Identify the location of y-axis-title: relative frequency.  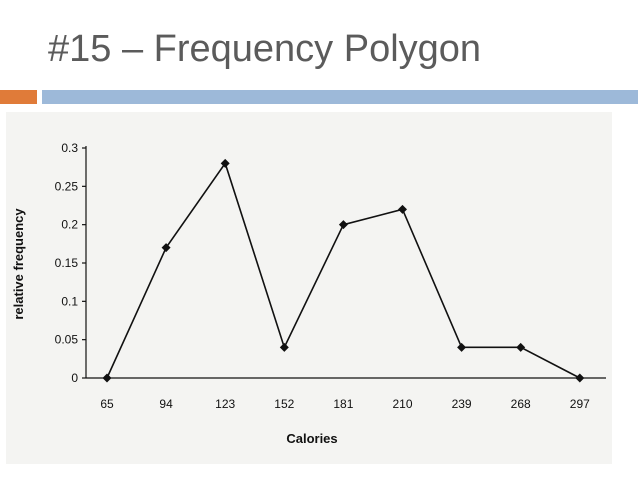
(18, 264).